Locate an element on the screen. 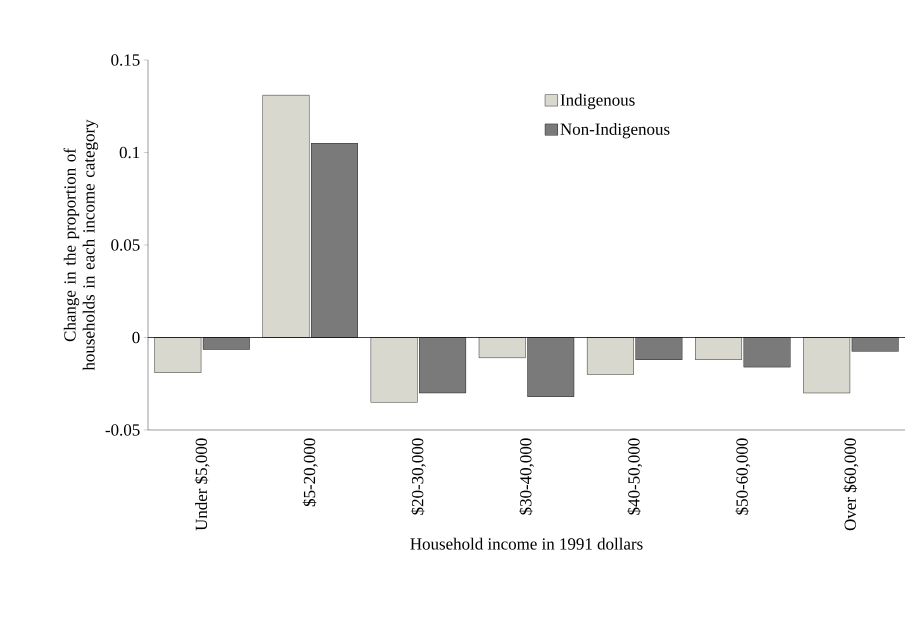 This screenshot has width=917, height=642. y-tick-label: 0.1 is located at coordinates (130, 152).